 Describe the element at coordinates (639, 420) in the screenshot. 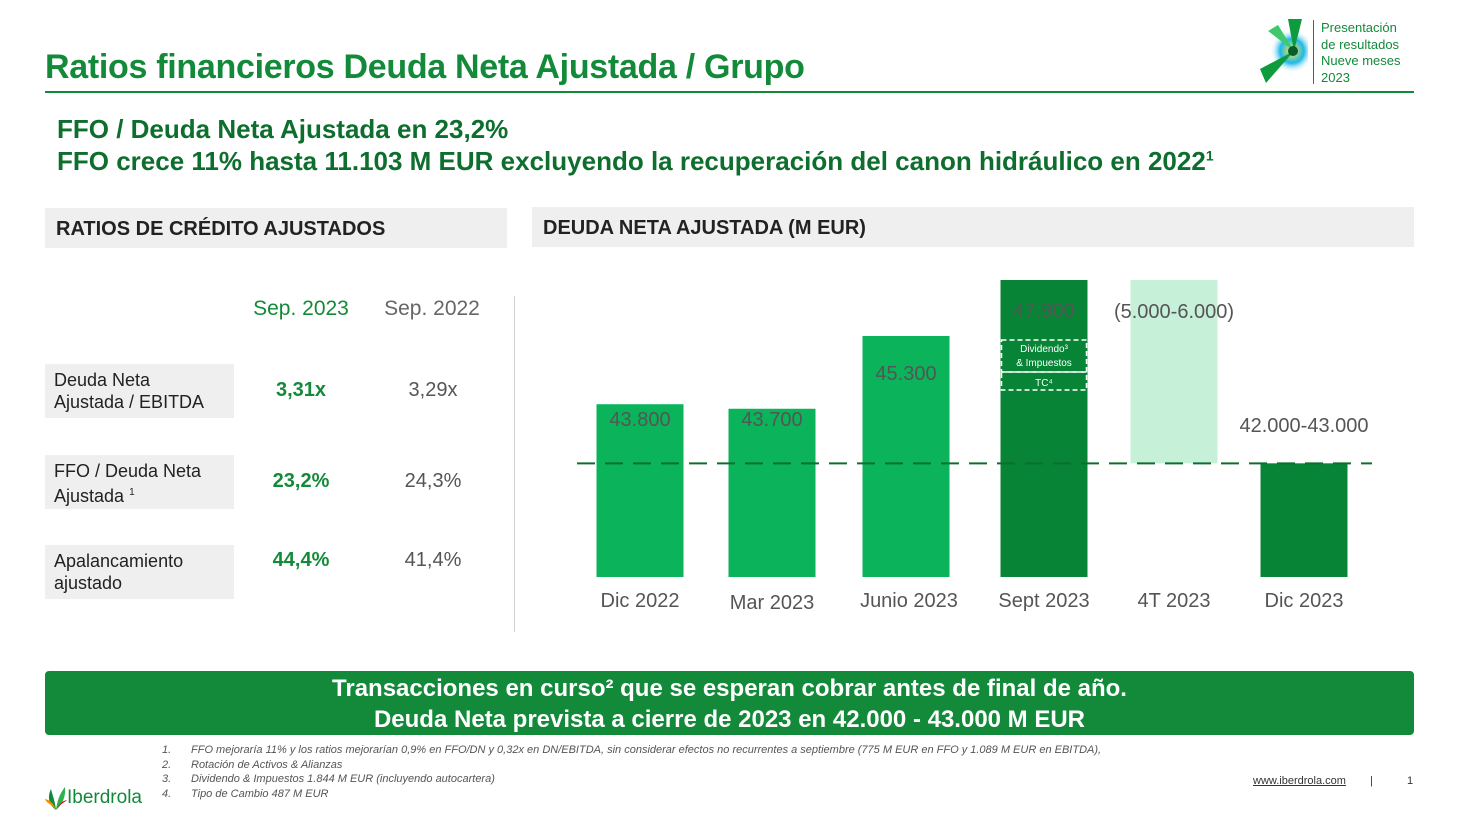

I see `data-label: 43.800` at that location.